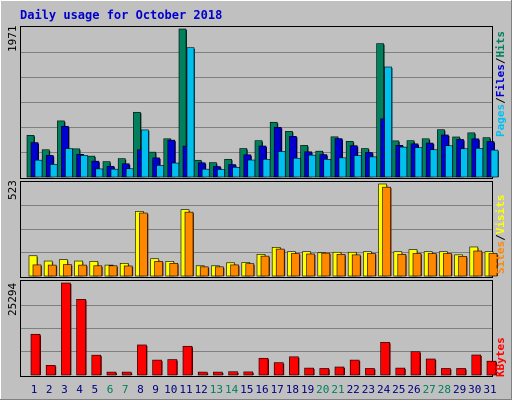 The image size is (512, 400). What do you see at coordinates (125, 389) in the screenshot?
I see `day-label: 7` at bounding box center [125, 389].